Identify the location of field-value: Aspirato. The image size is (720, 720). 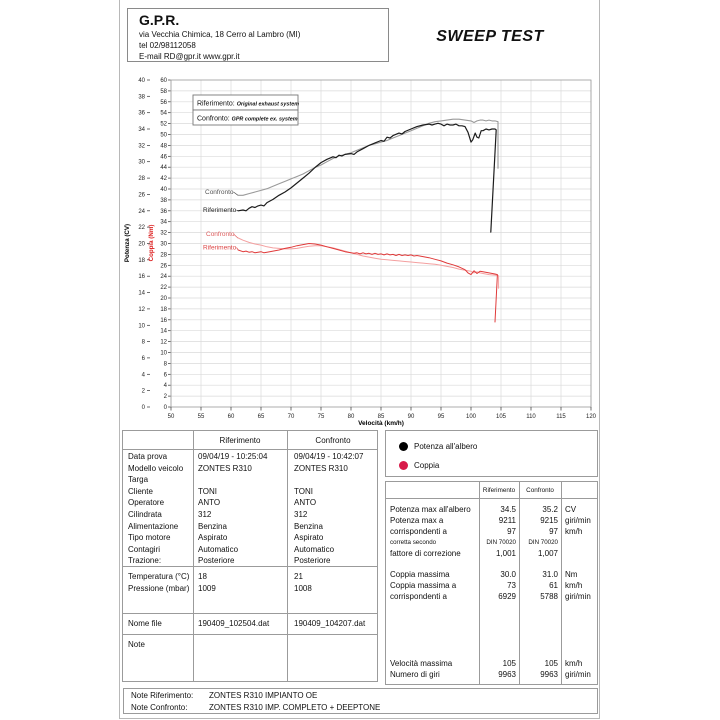
(309, 538).